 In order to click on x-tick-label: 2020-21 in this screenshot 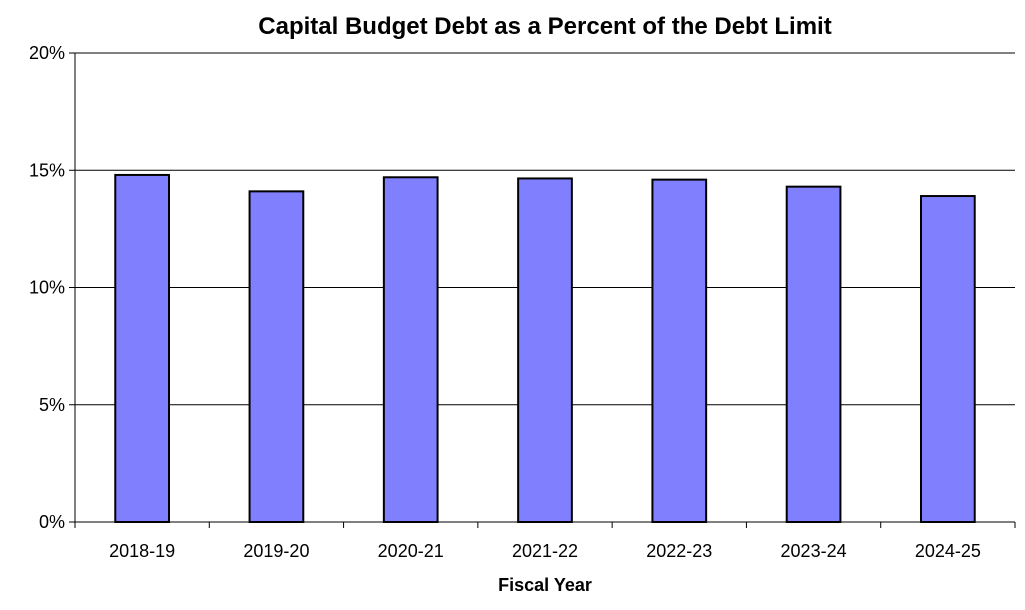, I will do `click(411, 551)`.